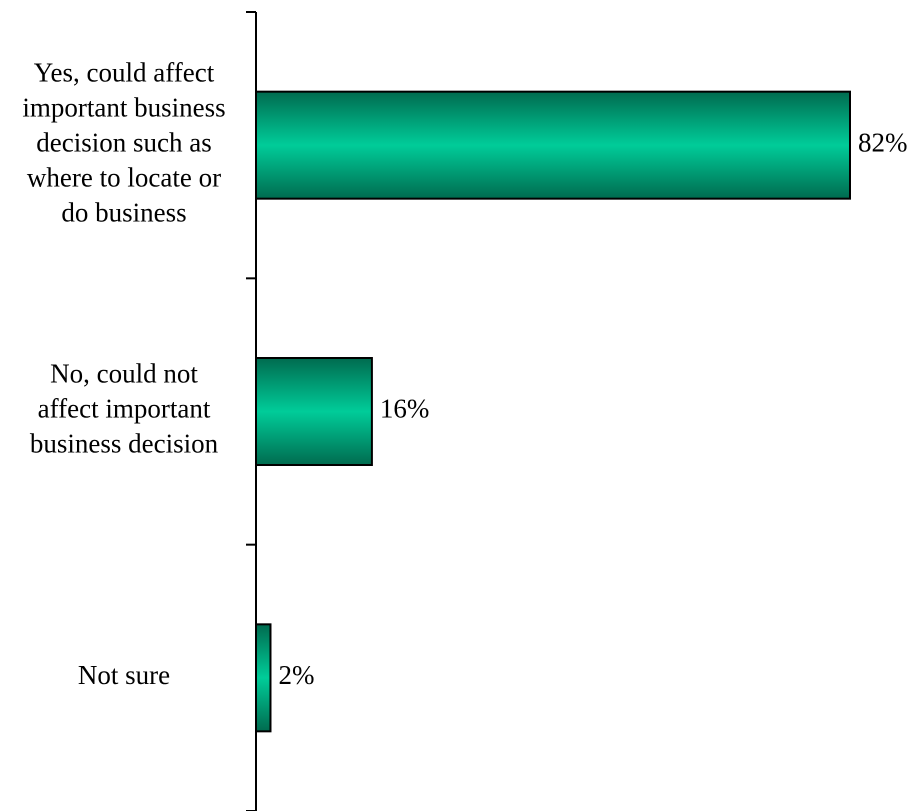  I want to click on data-label-0: 82%, so click(883, 142).